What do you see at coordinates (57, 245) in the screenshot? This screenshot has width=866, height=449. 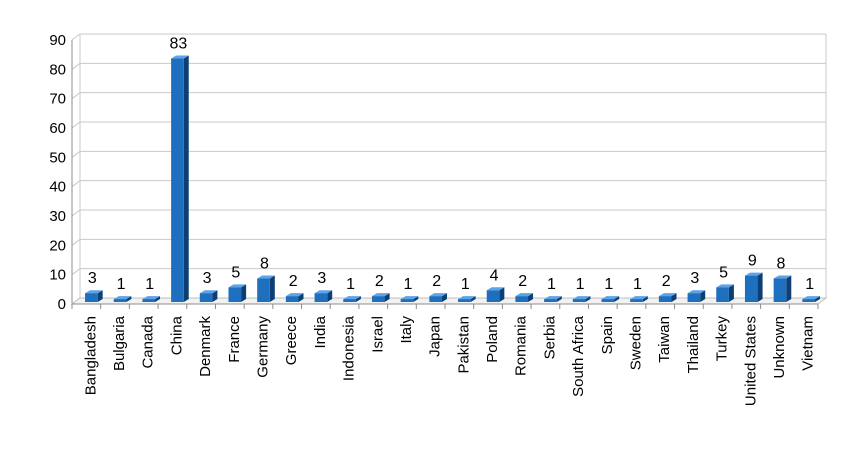 I see `y-tick-label: 20` at bounding box center [57, 245].